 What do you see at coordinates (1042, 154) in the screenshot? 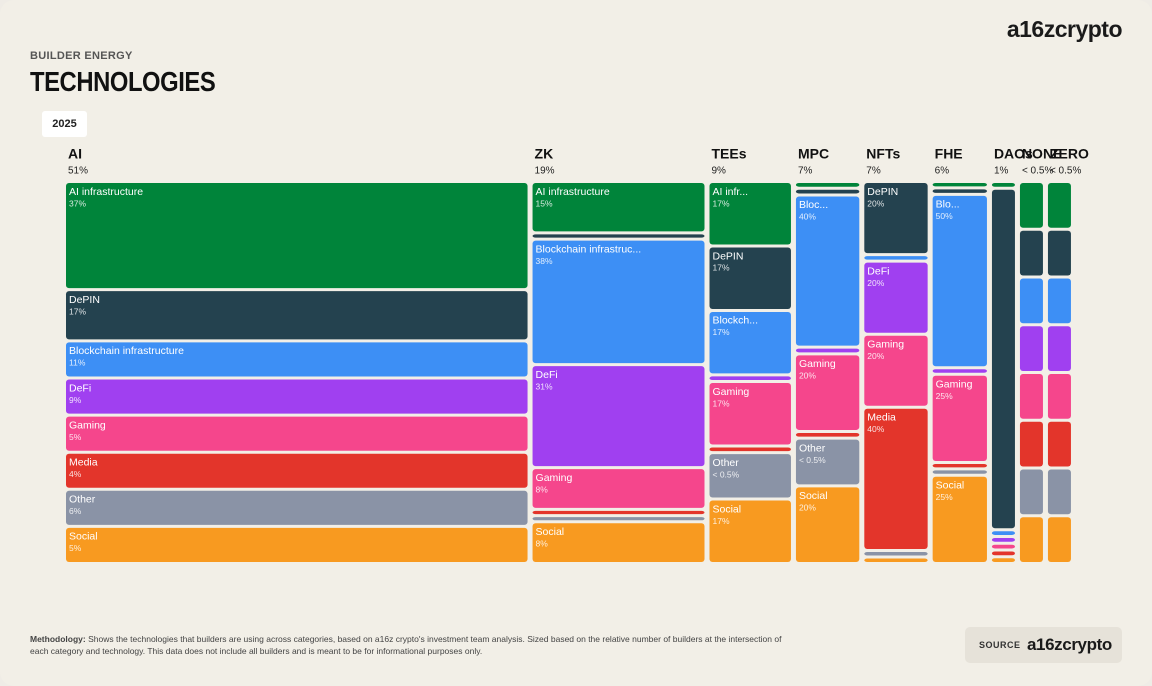
I see `column-name: NONE` at bounding box center [1042, 154].